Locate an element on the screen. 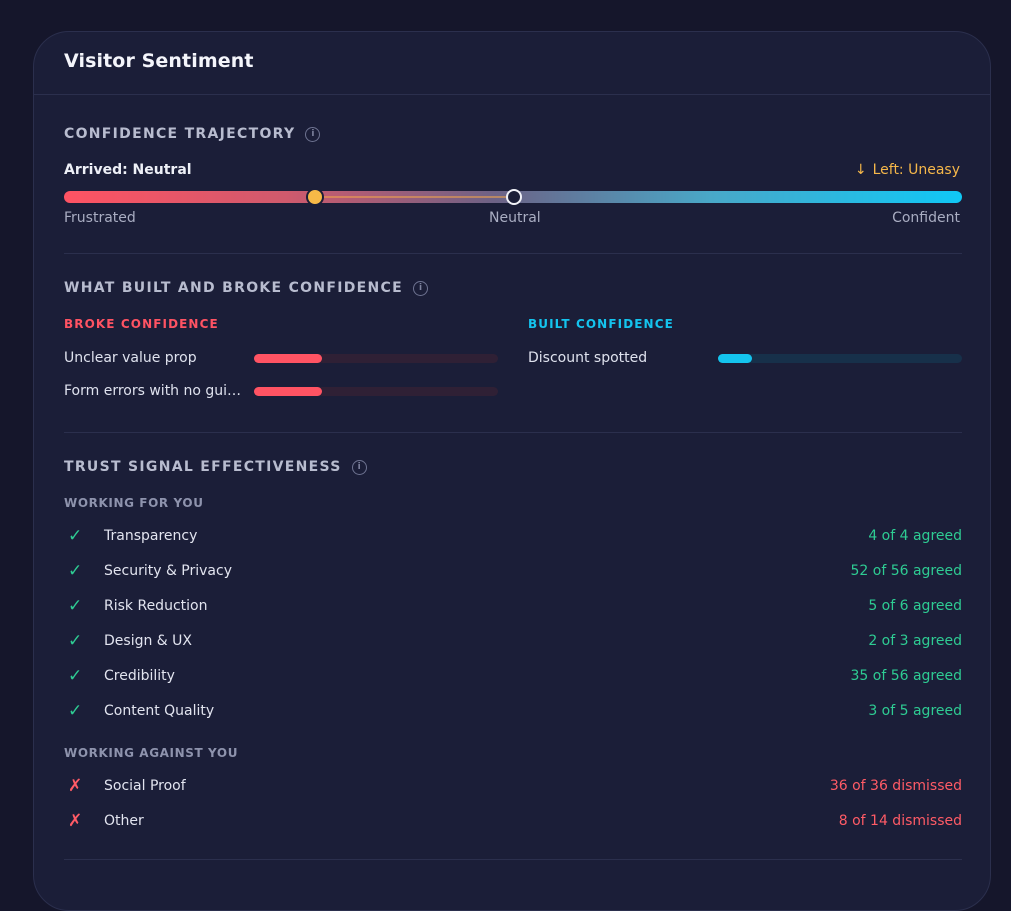  trust-signal-title: TRUST SIGNAL EFFECTIVENESS i is located at coordinates (215, 467).